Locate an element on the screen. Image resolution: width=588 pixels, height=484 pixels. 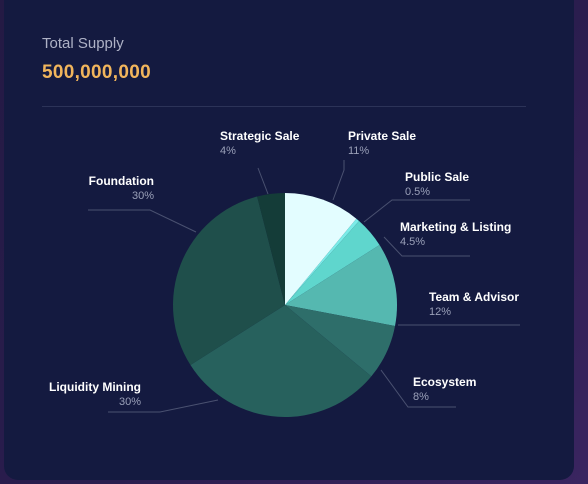
slice-label-public-sale: Public Sale is located at coordinates (437, 177).